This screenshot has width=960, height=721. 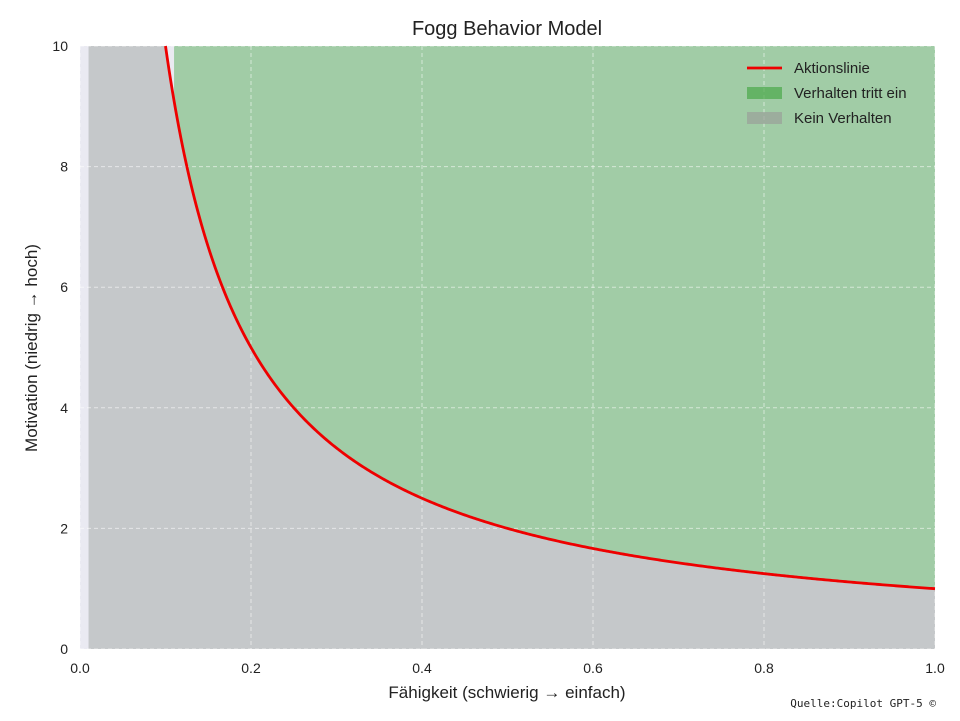 What do you see at coordinates (64, 287) in the screenshot?
I see `y-tick-label: 6` at bounding box center [64, 287].